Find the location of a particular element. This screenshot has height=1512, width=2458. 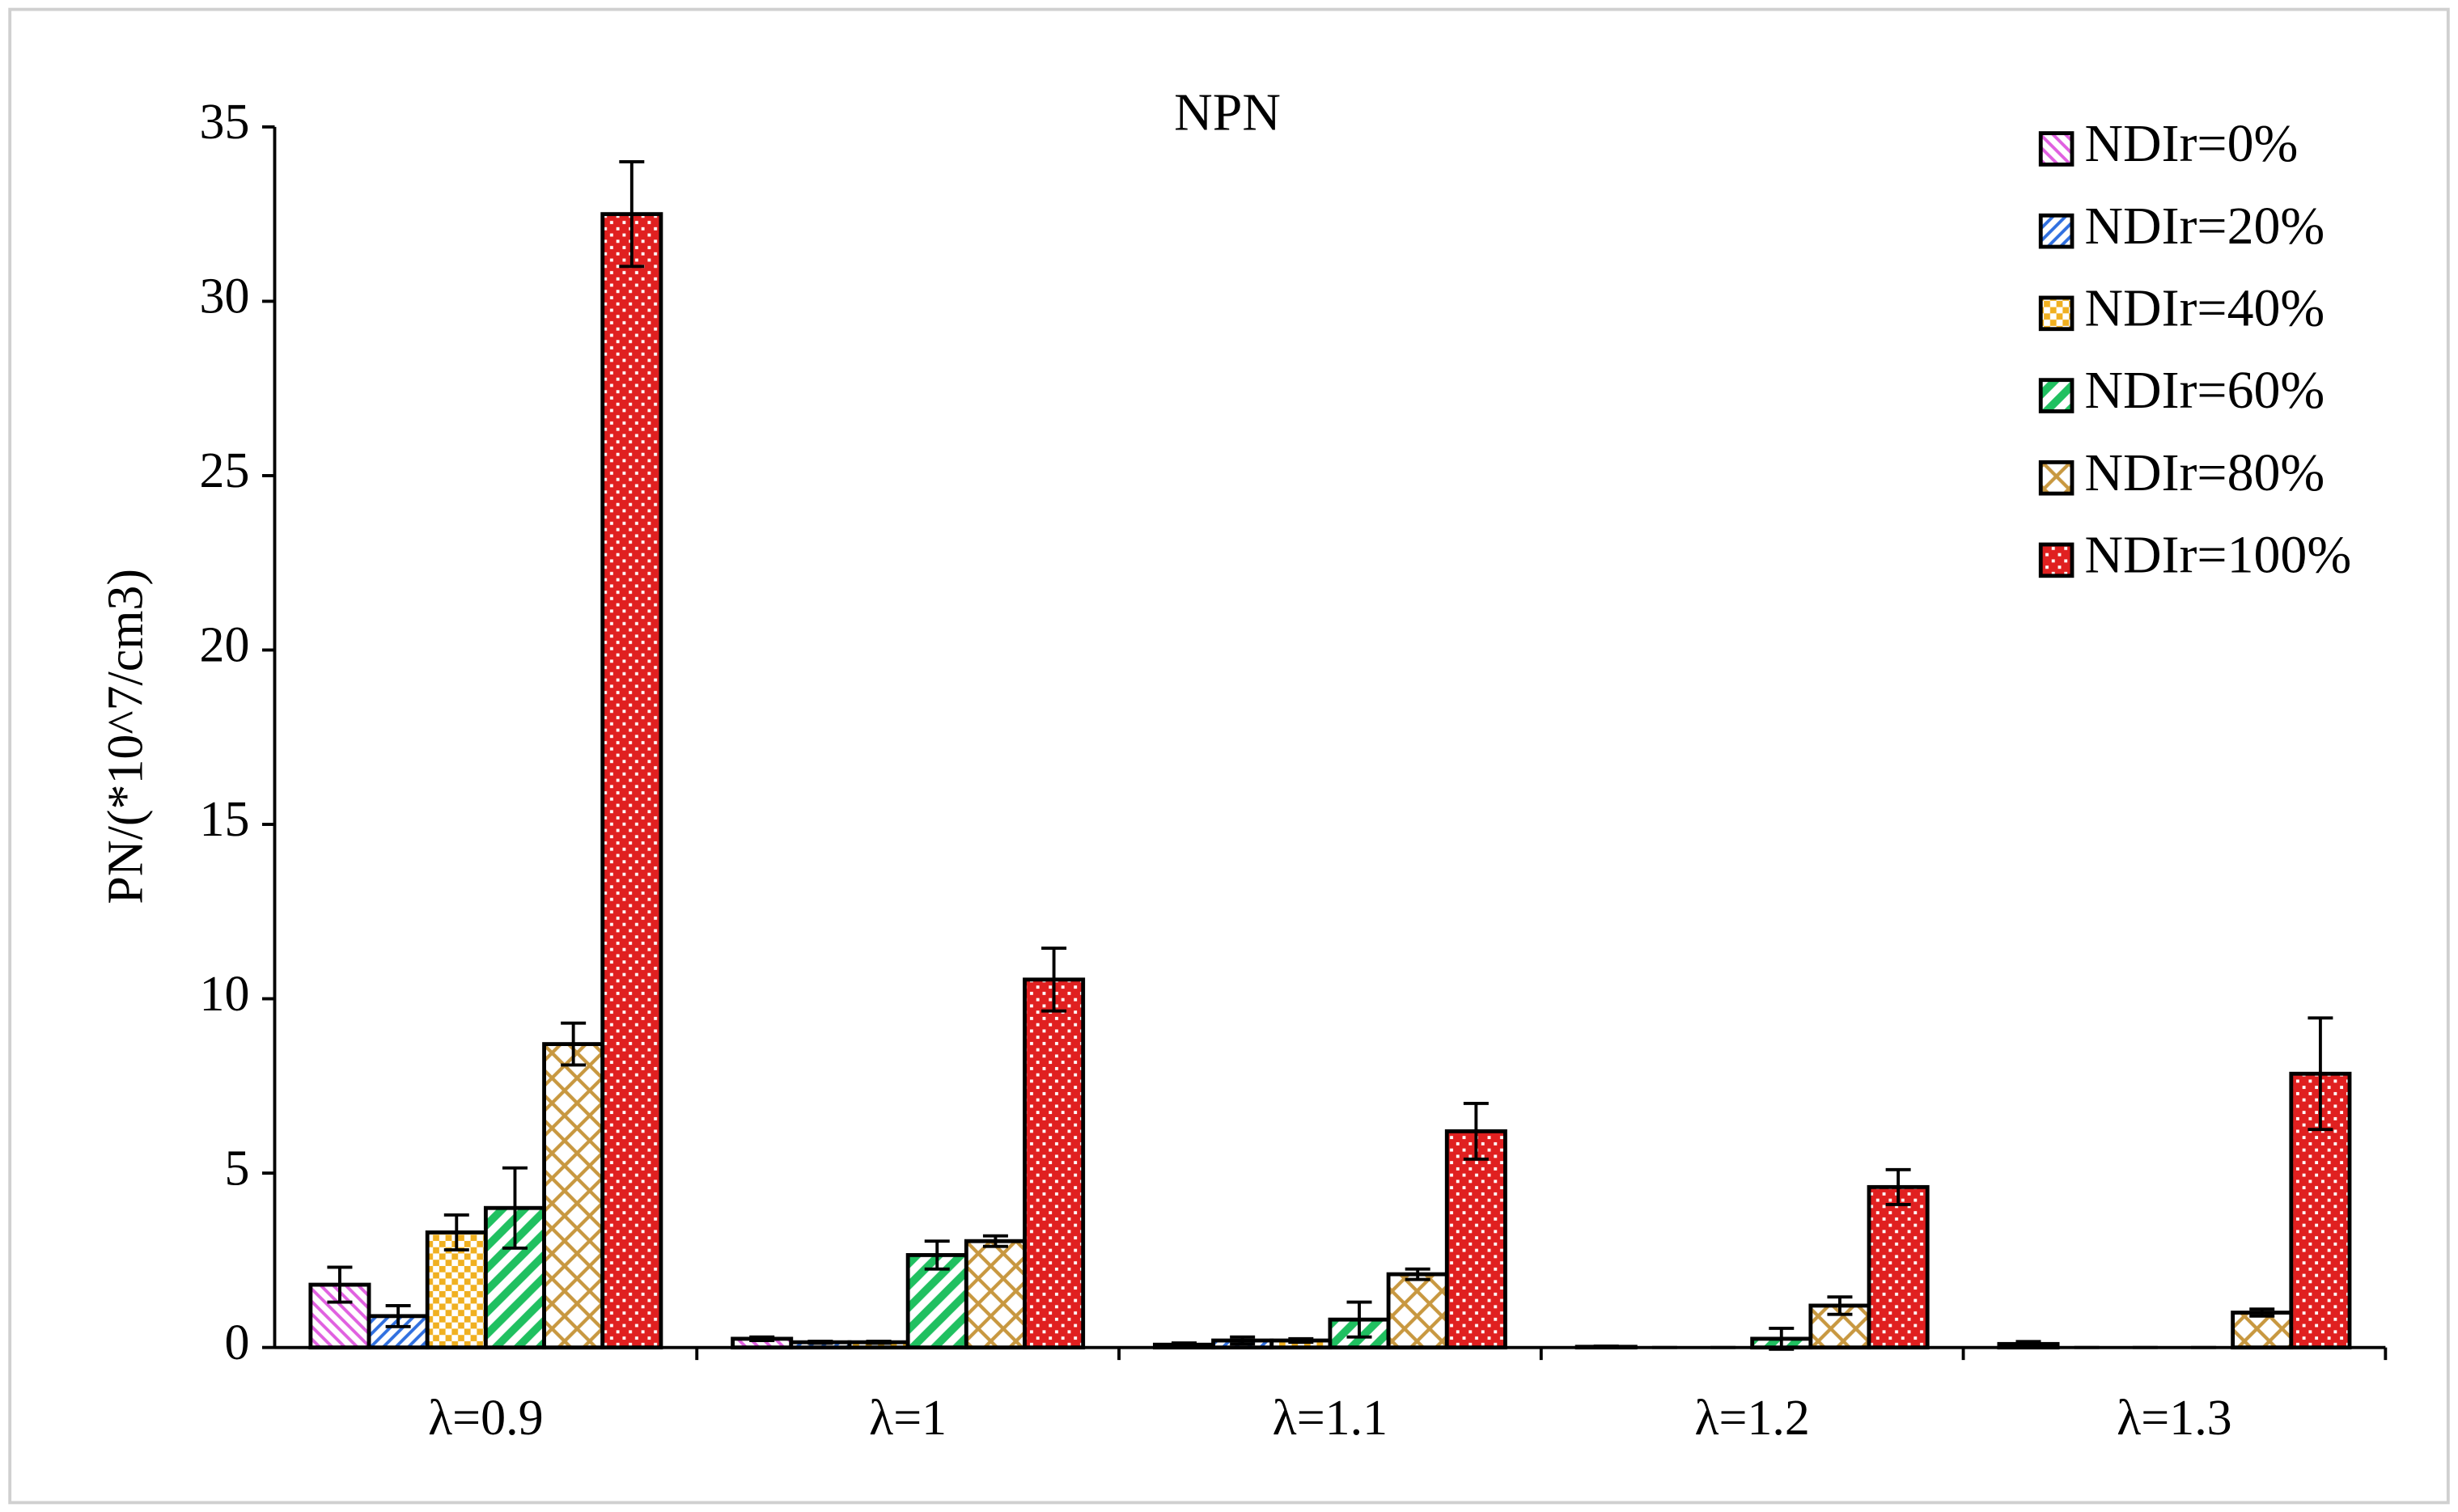

y-tick-label: 30 is located at coordinates (225, 296).